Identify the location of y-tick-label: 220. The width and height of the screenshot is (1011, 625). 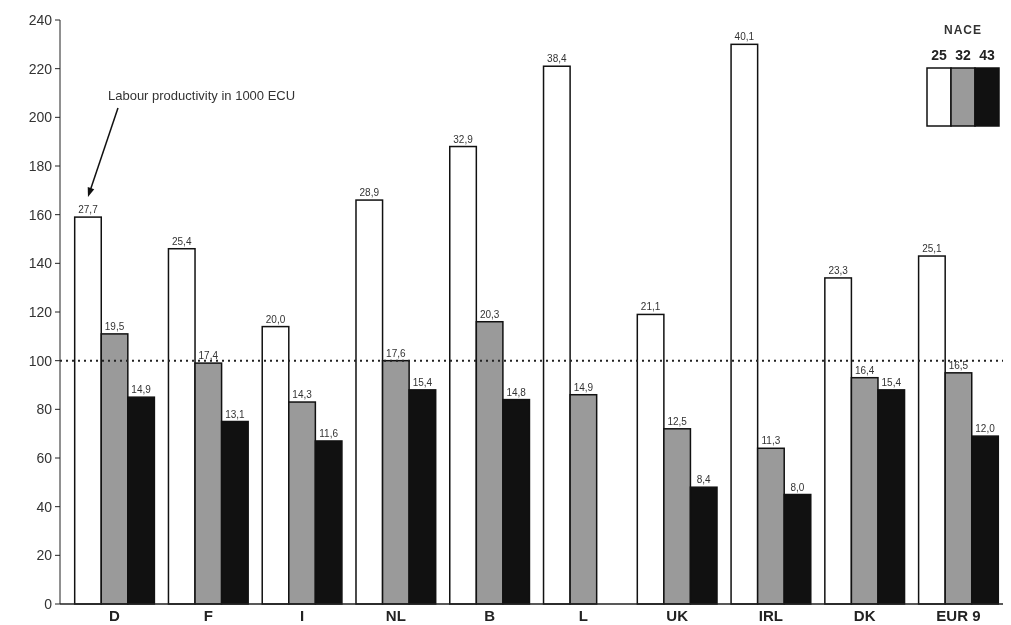
(40, 68).